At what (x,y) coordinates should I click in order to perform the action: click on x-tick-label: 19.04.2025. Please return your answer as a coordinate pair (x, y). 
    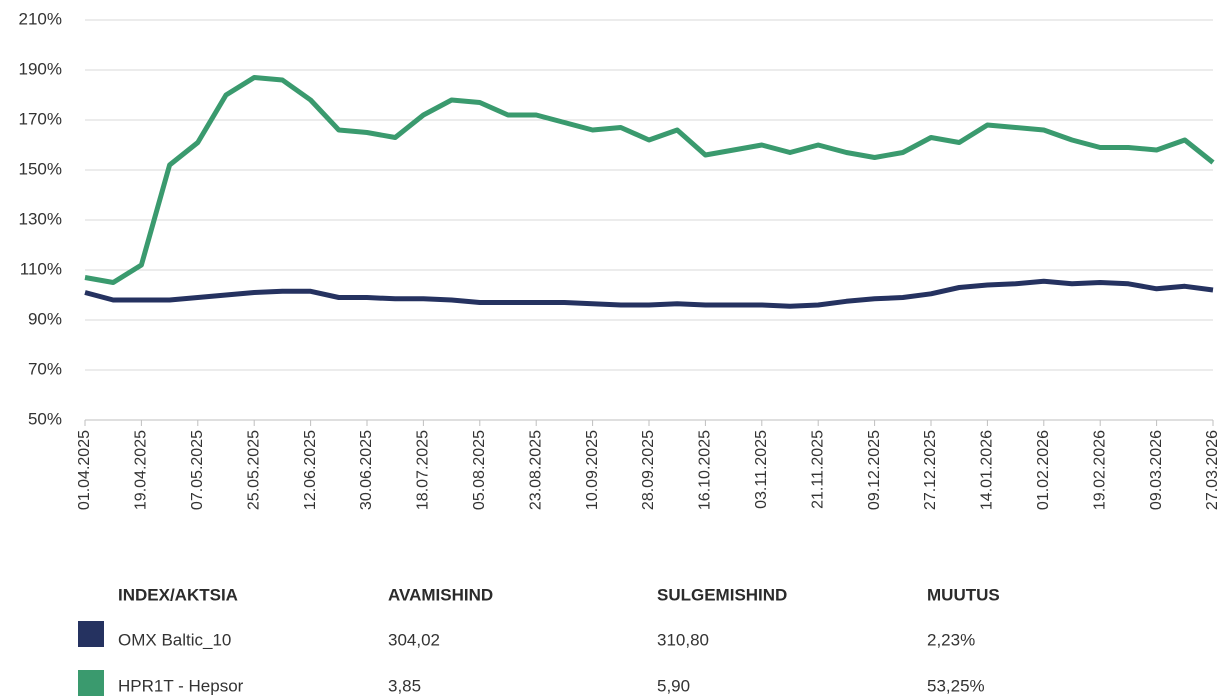
    Looking at the image, I should click on (141, 470).